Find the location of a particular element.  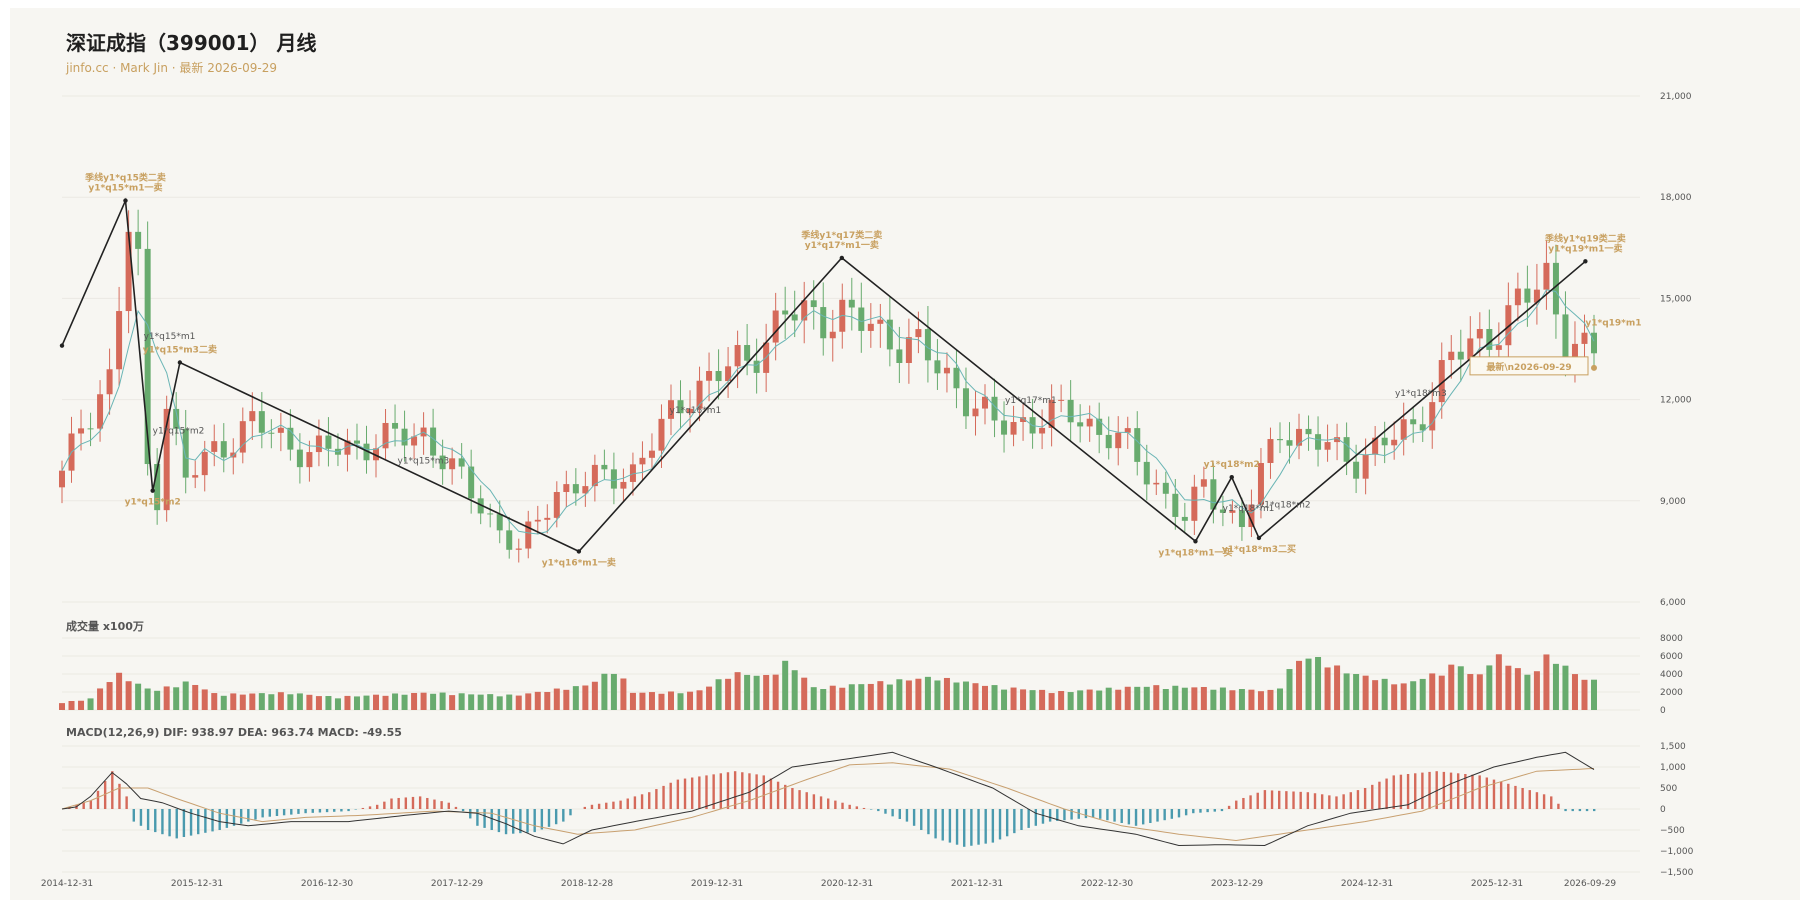

date-tick-label: 2026-09-29 is located at coordinates (1590, 884).